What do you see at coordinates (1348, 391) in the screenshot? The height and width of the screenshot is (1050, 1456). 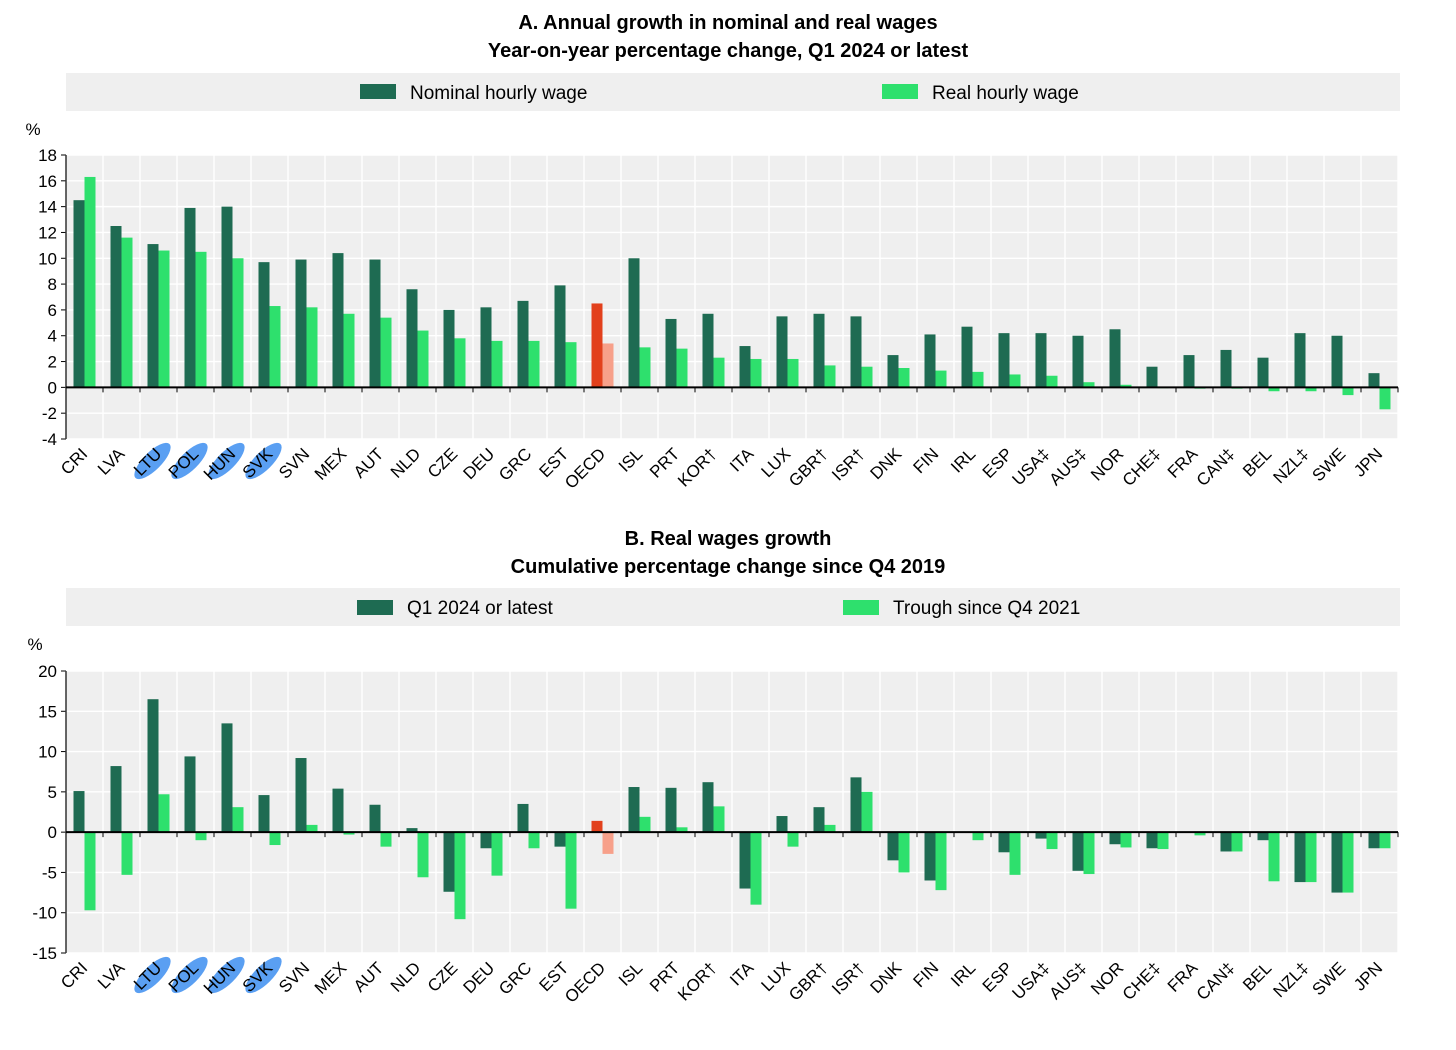 I see `bar-s2-swe` at bounding box center [1348, 391].